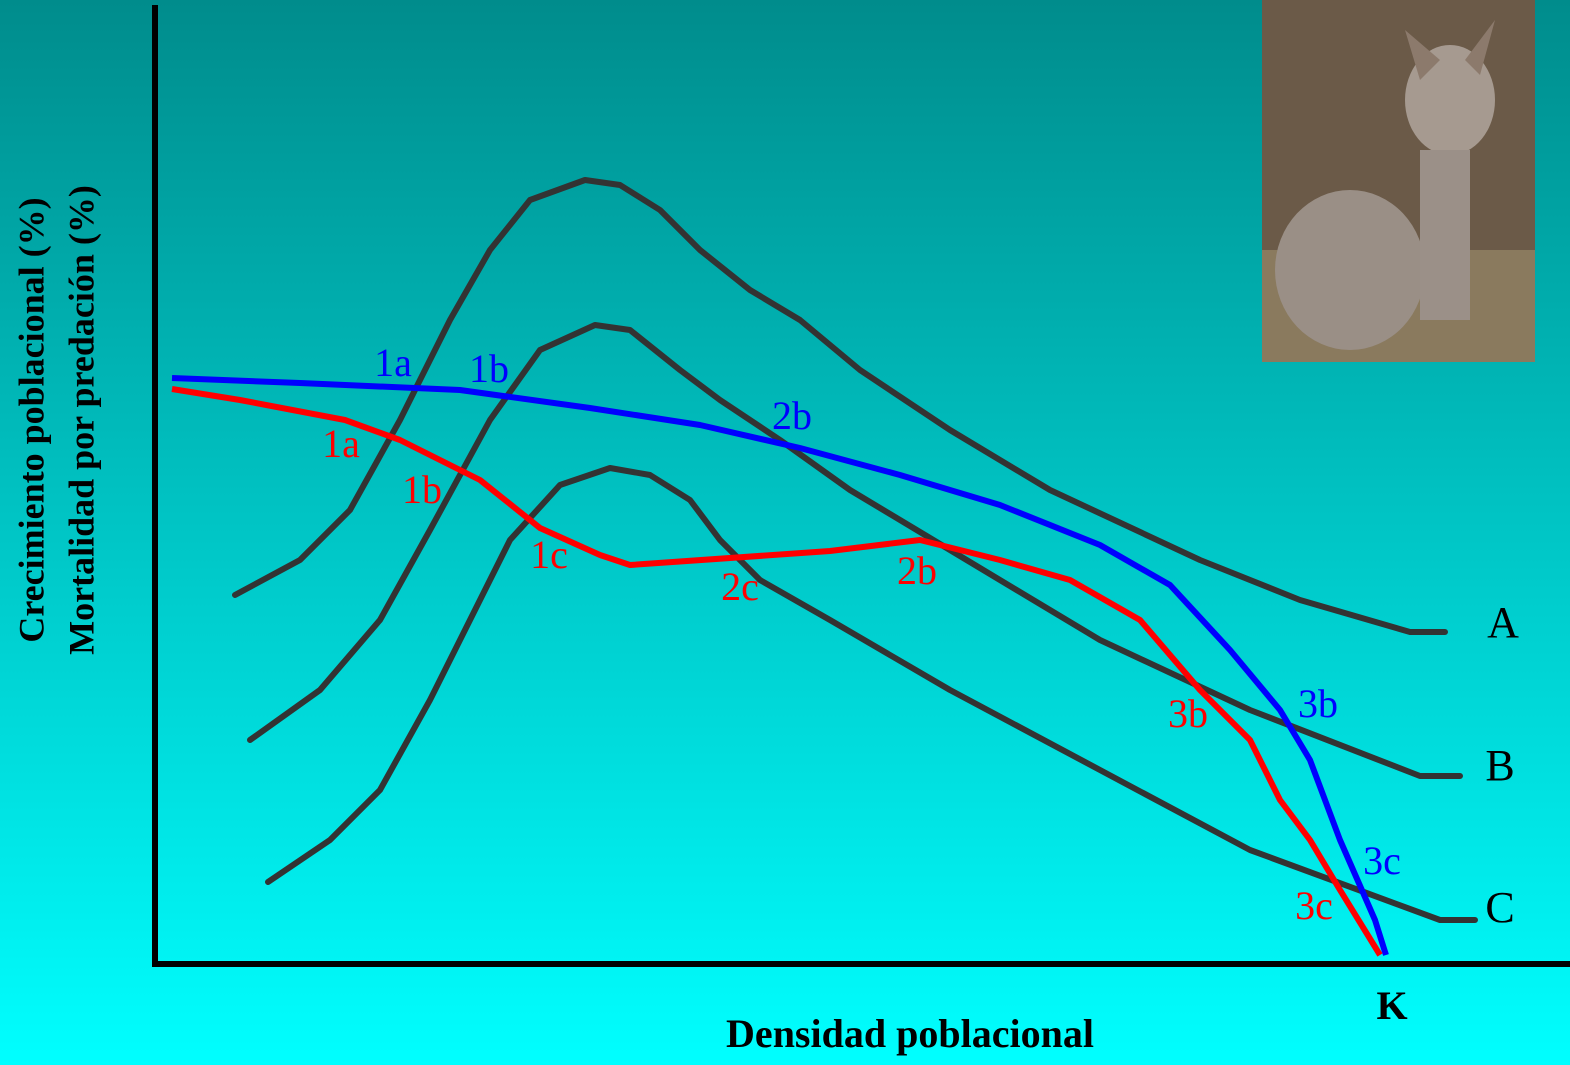 The height and width of the screenshot is (1065, 1570). I want to click on y-axis-title: Crecimiento poblacional (%), so click(31, 419).